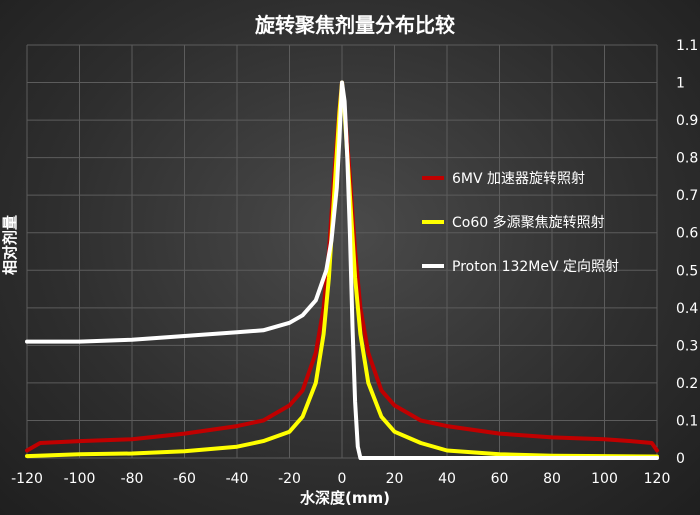 This screenshot has height=515, width=700. I want to click on x-tick-label: -40, so click(237, 479).